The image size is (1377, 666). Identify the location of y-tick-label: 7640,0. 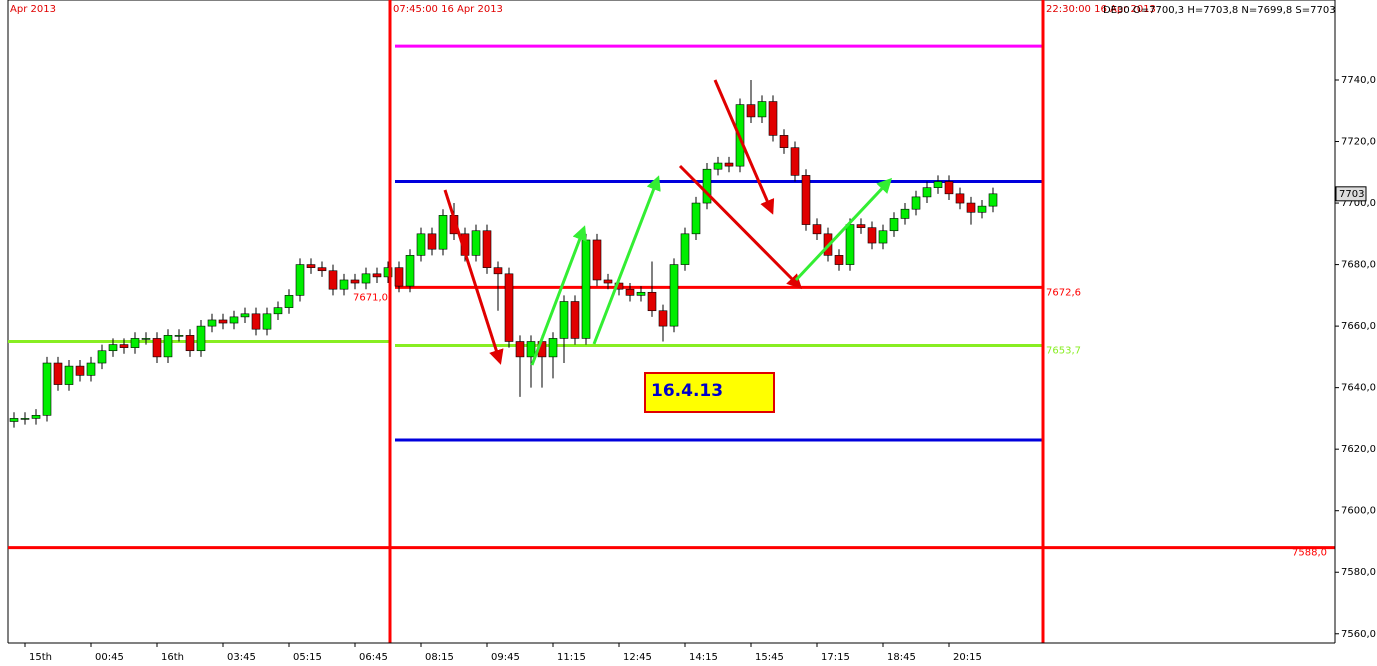
(1358, 388).